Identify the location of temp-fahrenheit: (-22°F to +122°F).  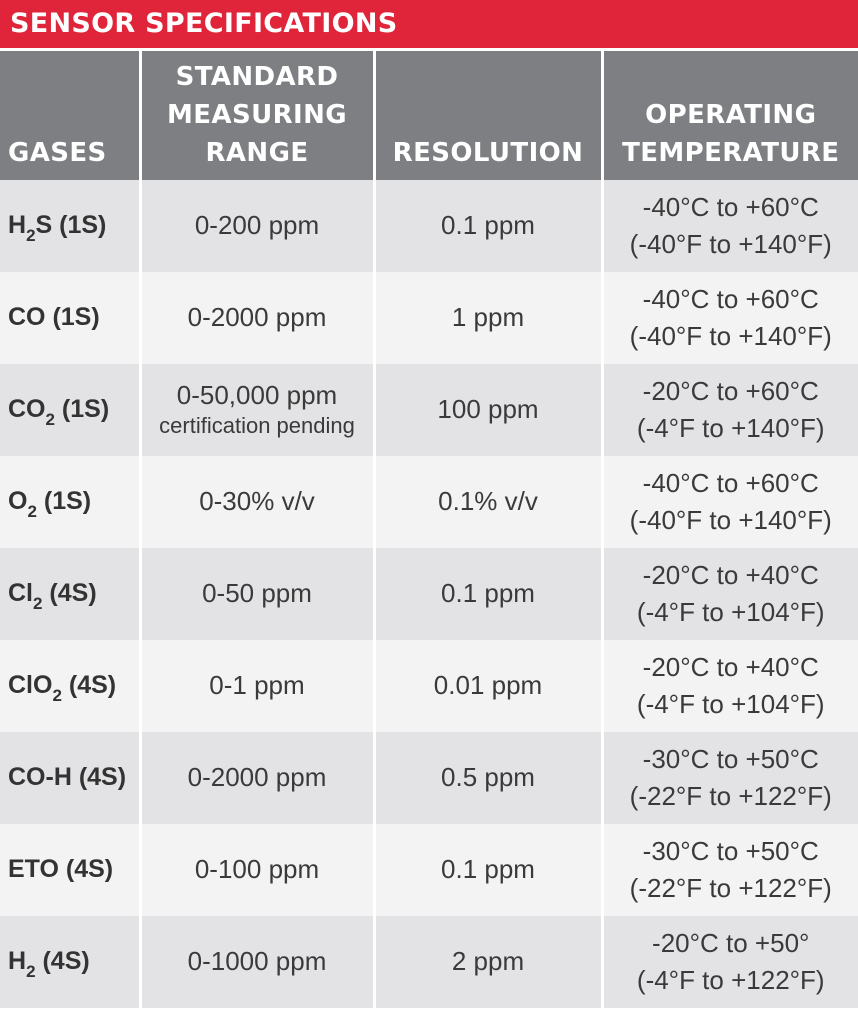
(730, 887).